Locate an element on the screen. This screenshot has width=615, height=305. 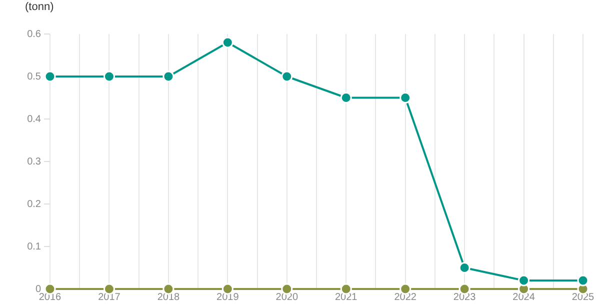
y-tick-label: 0.4 is located at coordinates (34, 119).